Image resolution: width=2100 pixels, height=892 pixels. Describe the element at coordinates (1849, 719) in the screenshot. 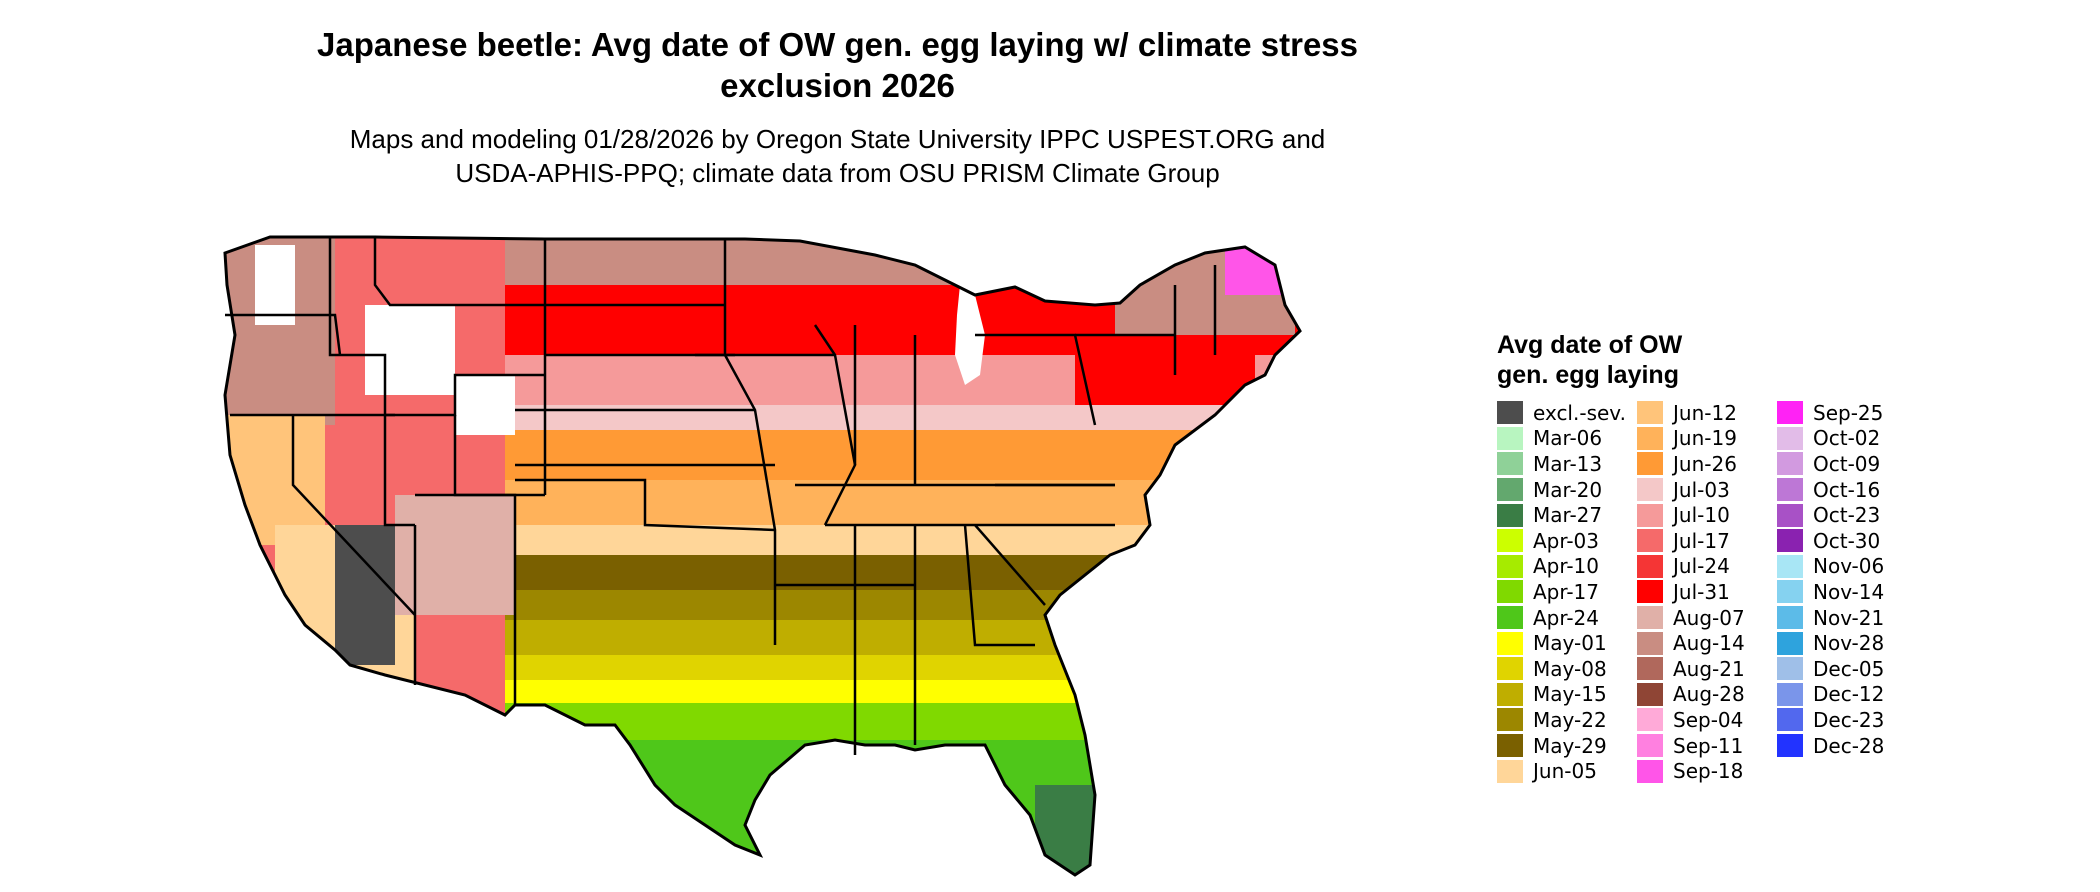

I see `legend-label: Dec-23` at that location.